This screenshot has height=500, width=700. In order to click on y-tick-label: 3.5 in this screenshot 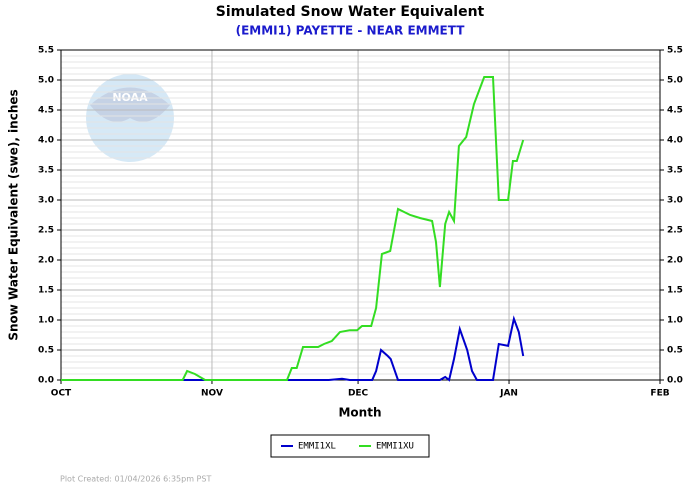, I will do `click(46, 171)`.